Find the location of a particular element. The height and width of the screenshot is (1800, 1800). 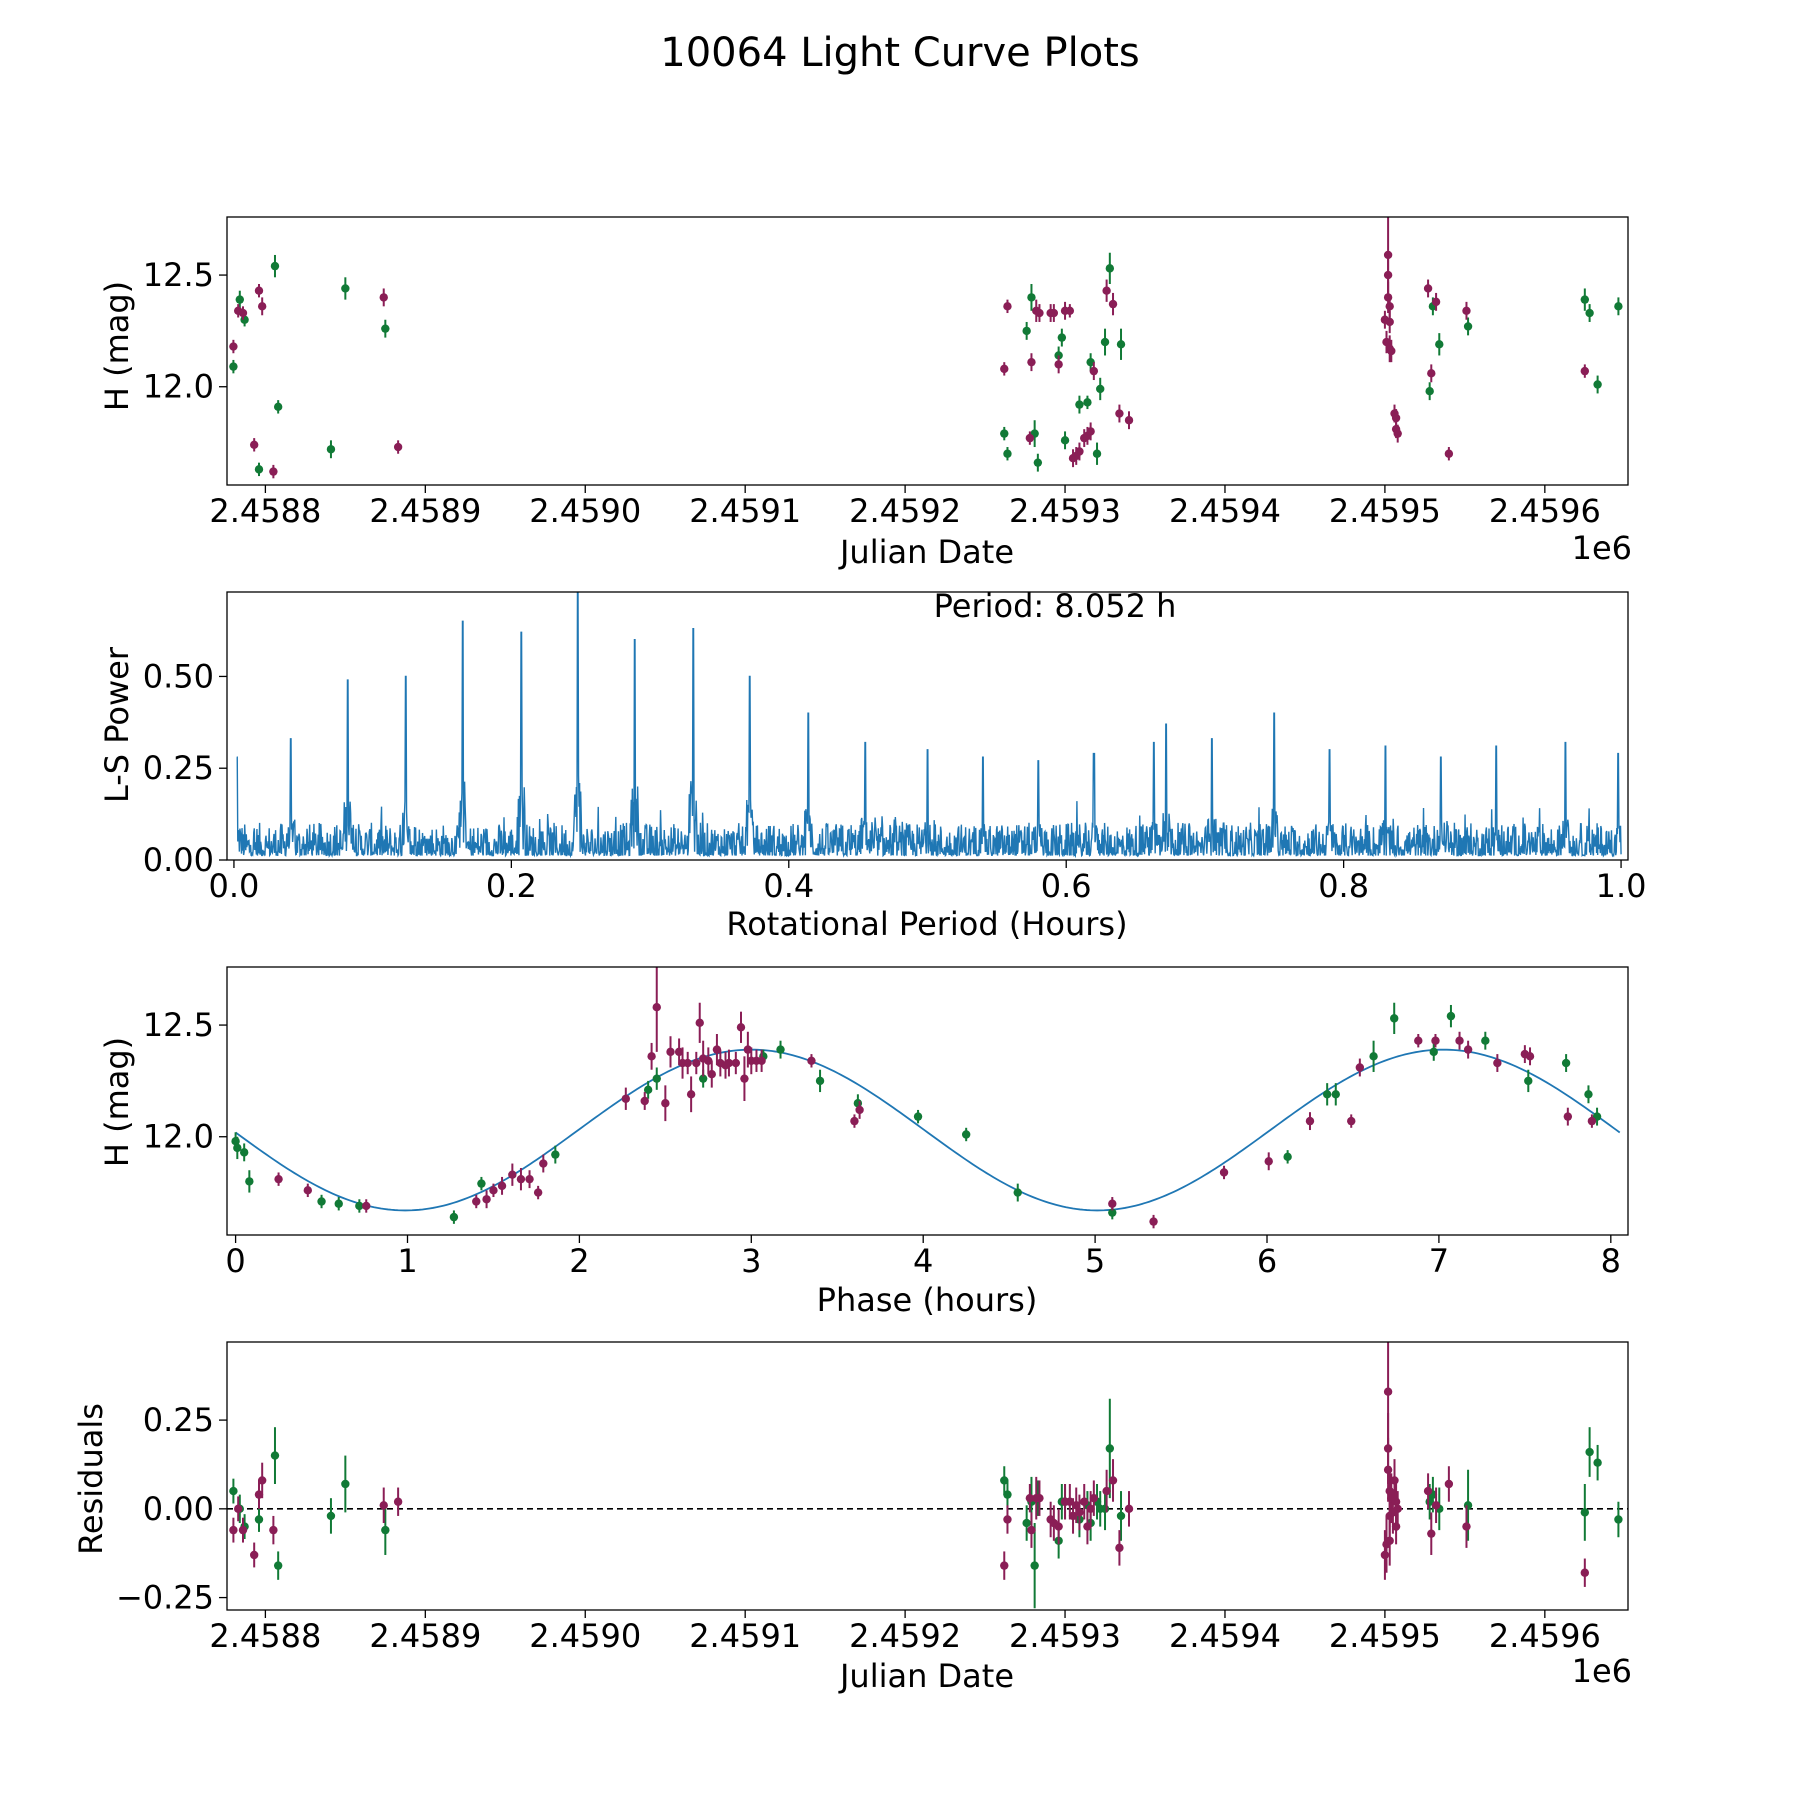

phased-x-tick-label: 5 is located at coordinates (1095, 1261).